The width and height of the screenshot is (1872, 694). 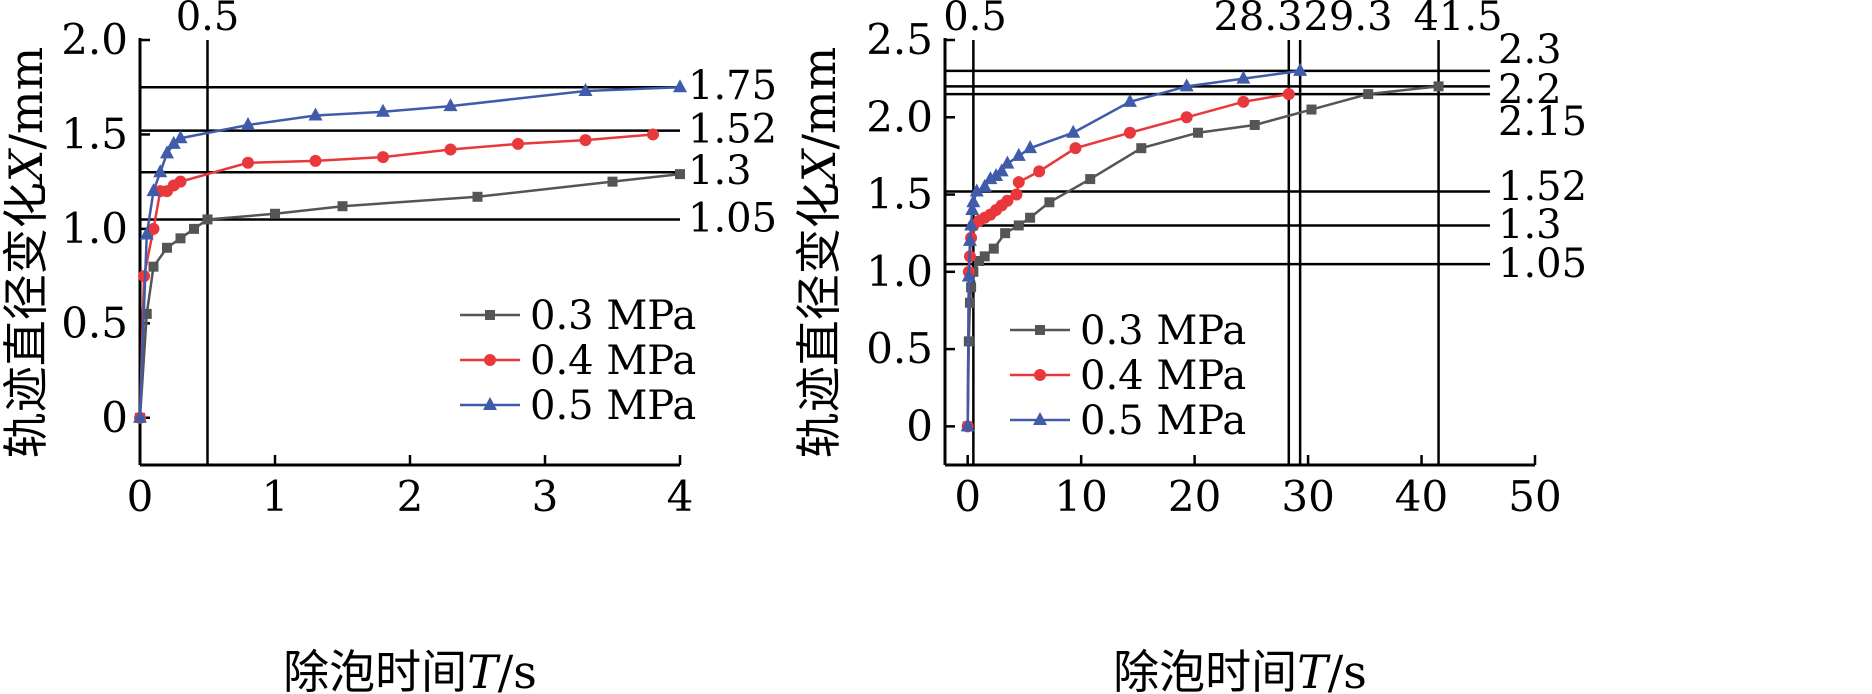 I want to click on ref-label-v: 29.3, so click(x=1347, y=20).